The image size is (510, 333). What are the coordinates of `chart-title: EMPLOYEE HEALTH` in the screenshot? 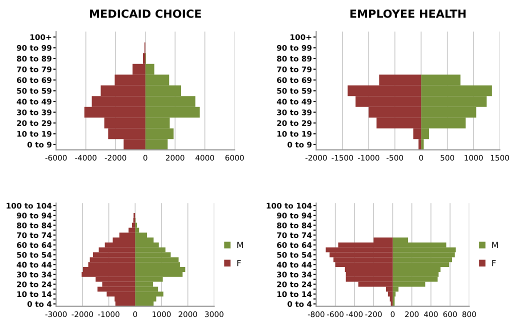 It's located at (408, 14).